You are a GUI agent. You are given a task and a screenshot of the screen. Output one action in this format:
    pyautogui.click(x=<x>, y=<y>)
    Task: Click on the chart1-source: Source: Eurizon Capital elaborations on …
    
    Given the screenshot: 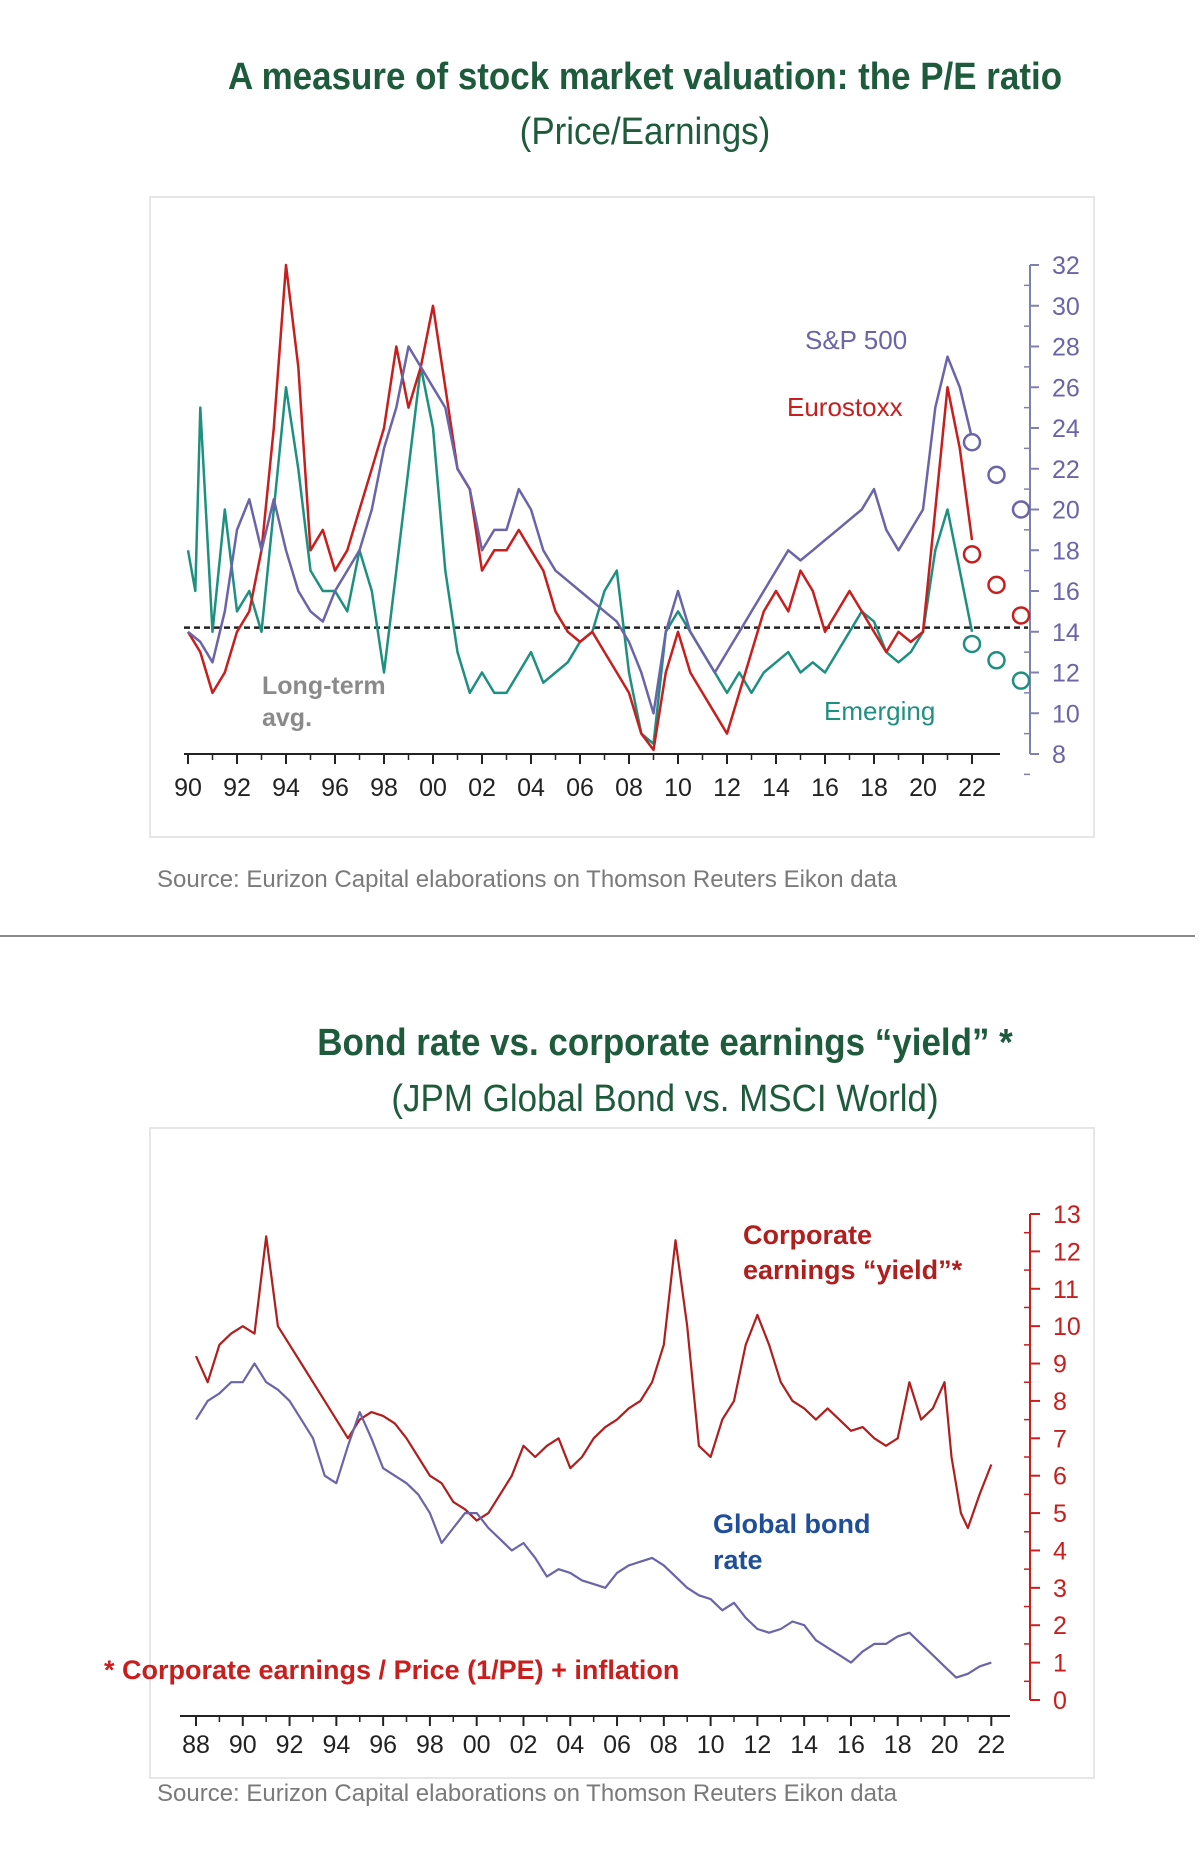 What is the action you would take?
    pyautogui.click(x=527, y=879)
    